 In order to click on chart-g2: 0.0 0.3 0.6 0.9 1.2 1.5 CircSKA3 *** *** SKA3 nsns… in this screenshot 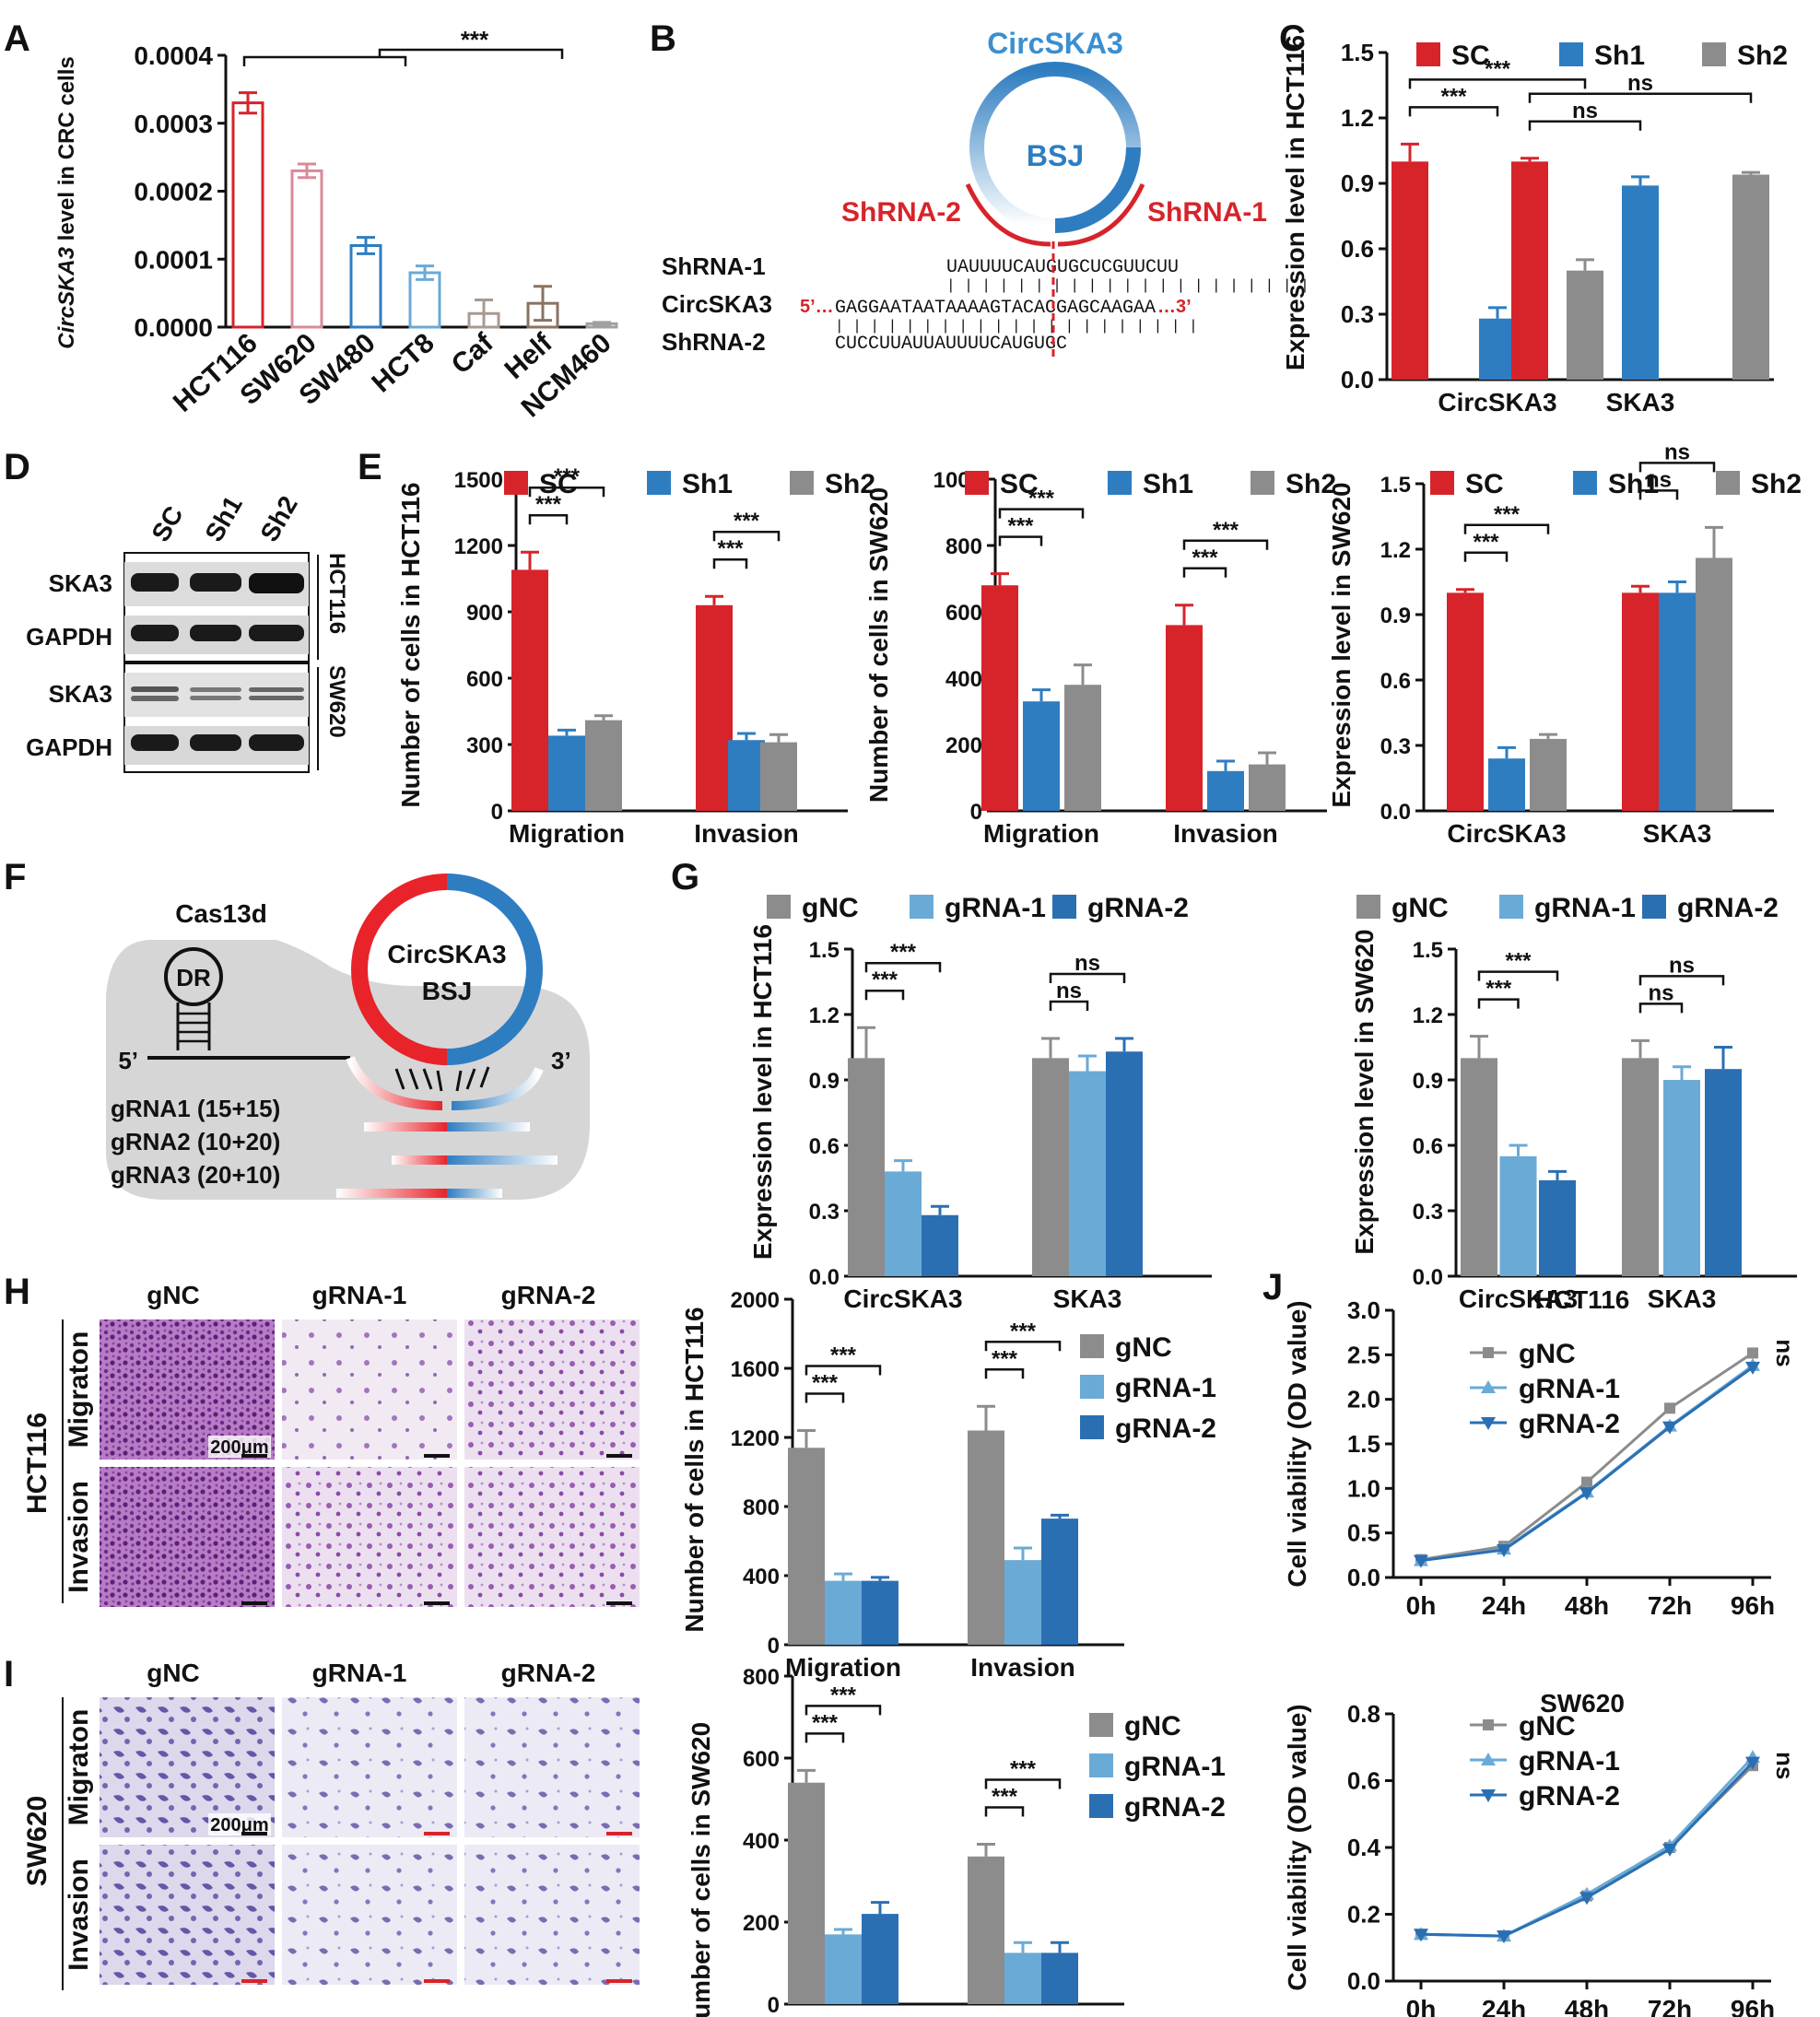, I will do `click(1573, 1103)`.